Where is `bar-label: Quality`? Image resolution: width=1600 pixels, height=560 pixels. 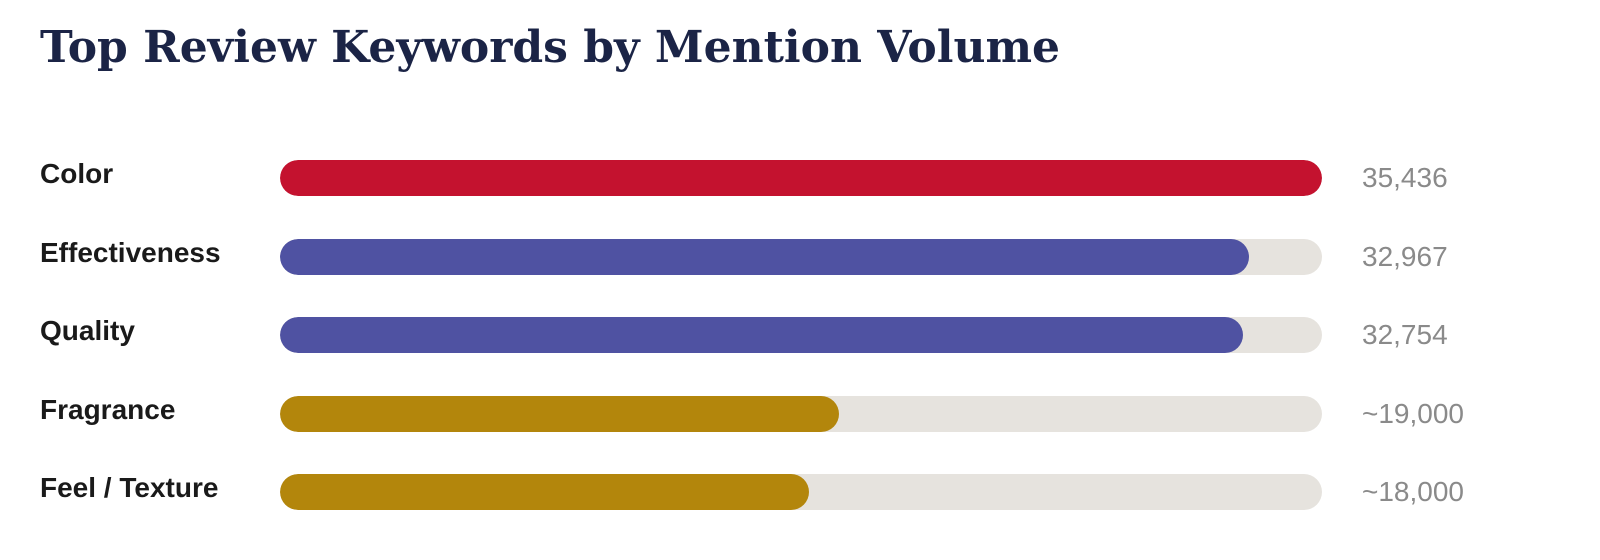 bar-label: Quality is located at coordinates (87, 330).